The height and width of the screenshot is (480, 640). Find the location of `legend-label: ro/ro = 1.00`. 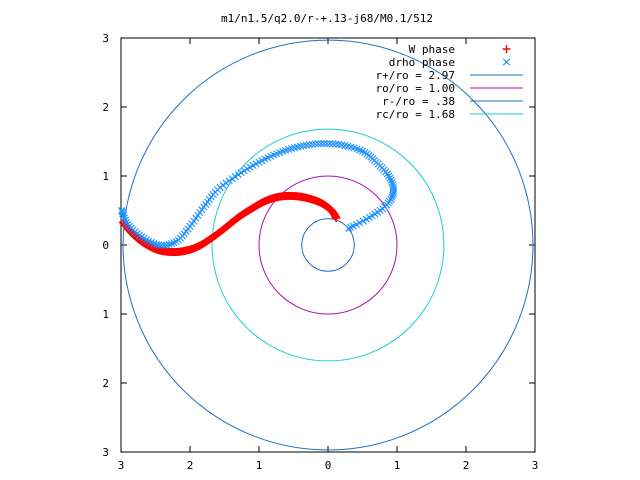

legend-label: ro/ro = 1.00 is located at coordinates (415, 88).